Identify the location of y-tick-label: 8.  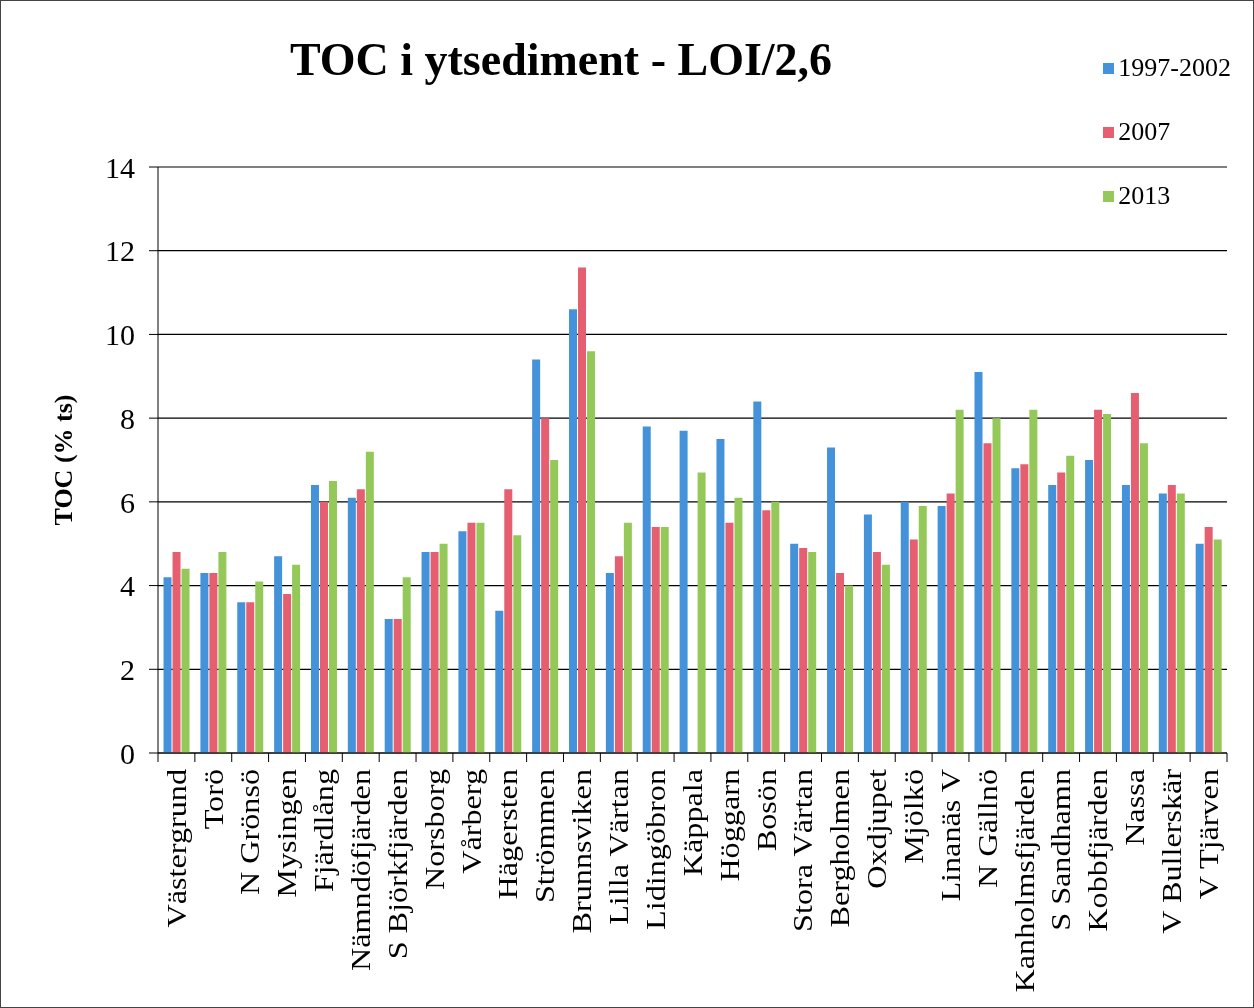
(127, 418).